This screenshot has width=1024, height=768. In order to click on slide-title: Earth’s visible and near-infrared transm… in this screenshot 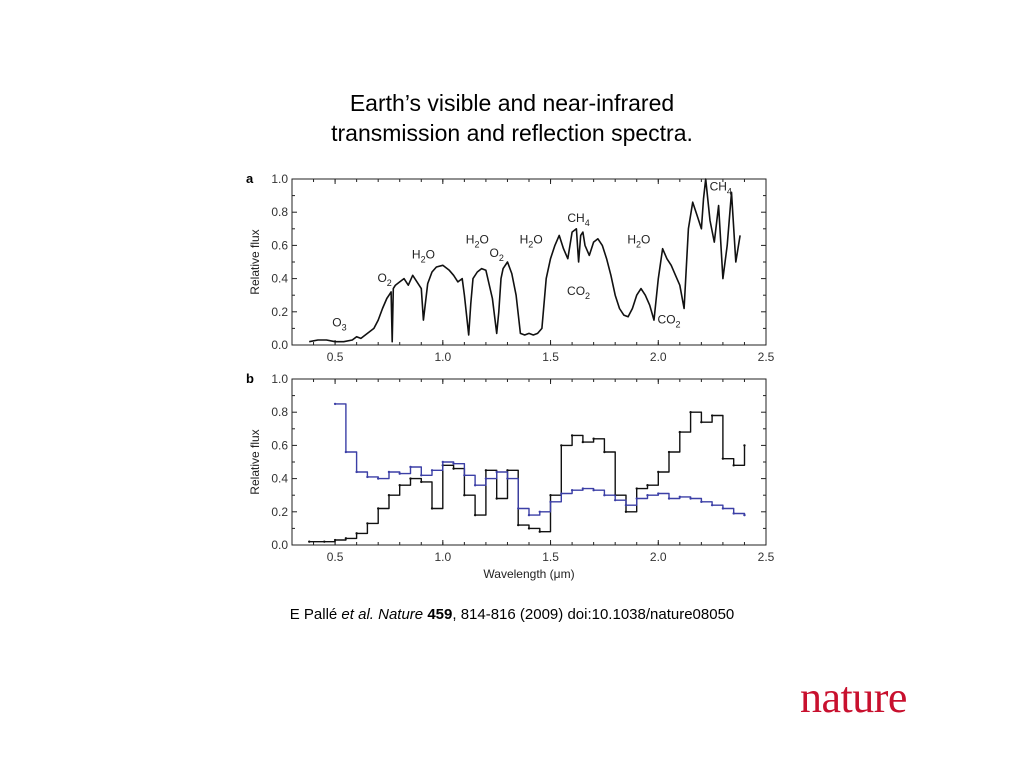, I will do `click(512, 118)`.